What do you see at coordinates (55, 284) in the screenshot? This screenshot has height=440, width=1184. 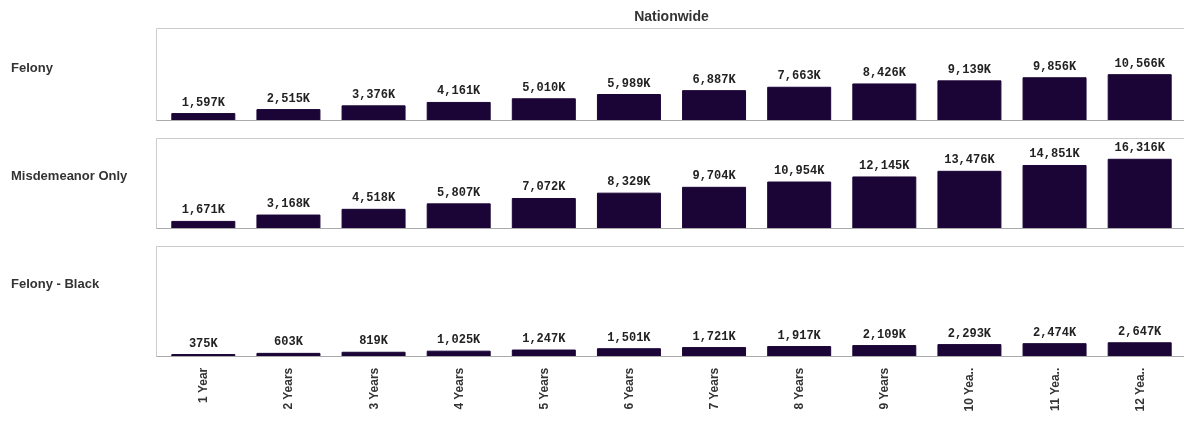 I see `y-axis-title: Felony - Black` at bounding box center [55, 284].